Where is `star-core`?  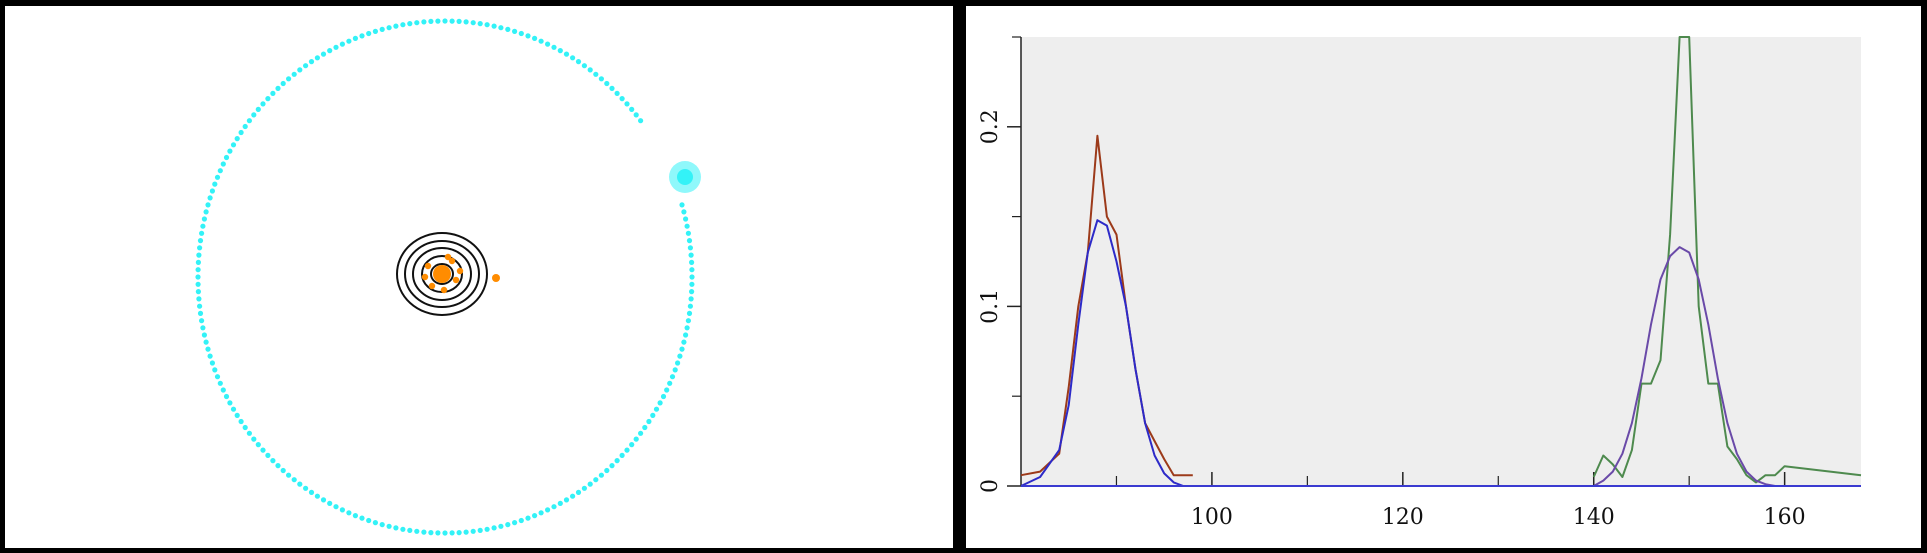 star-core is located at coordinates (442, 274).